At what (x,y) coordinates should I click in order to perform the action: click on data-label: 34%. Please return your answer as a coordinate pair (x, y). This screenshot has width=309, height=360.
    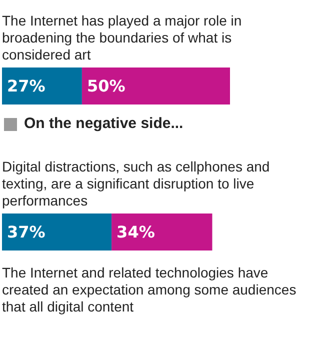
    Looking at the image, I should click on (135, 232).